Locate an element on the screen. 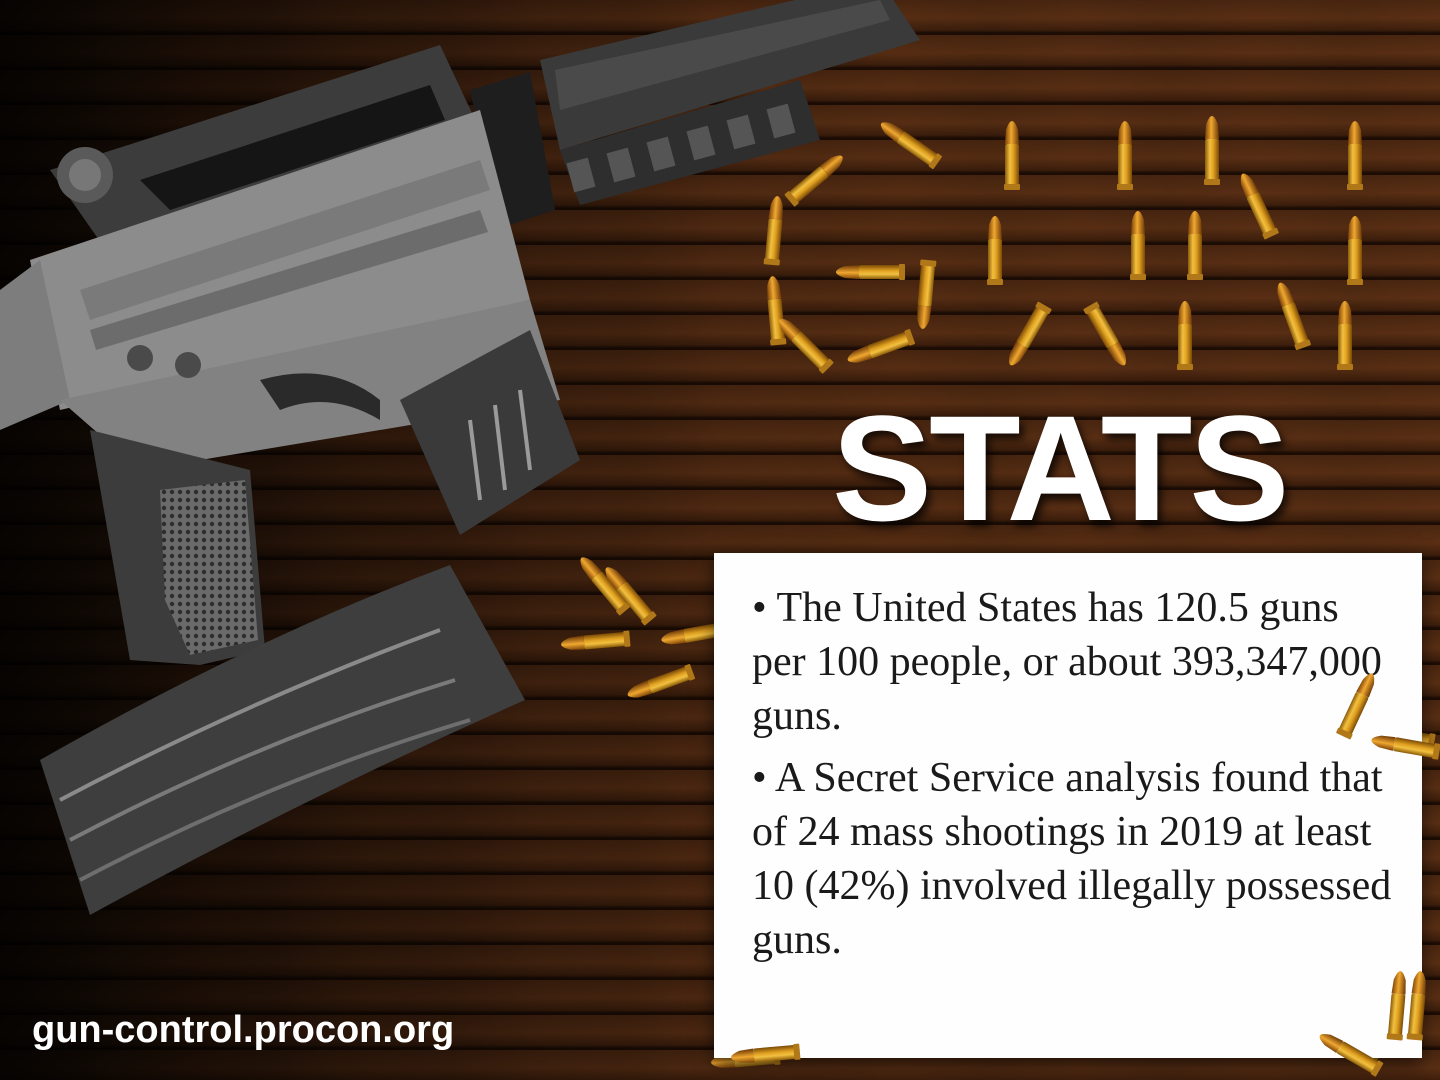 This screenshot has height=1080, width=1440. website-url: gun-control.procon.org is located at coordinates (243, 1030).